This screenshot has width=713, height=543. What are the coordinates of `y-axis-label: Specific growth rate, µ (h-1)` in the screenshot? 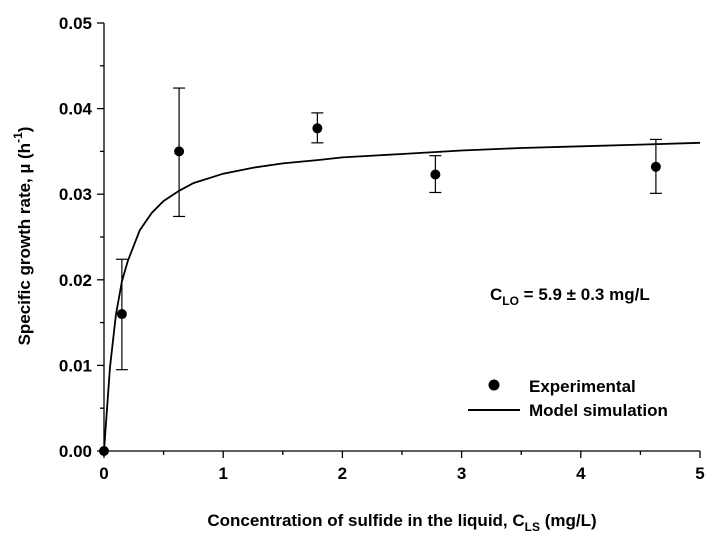 It's located at (22, 236).